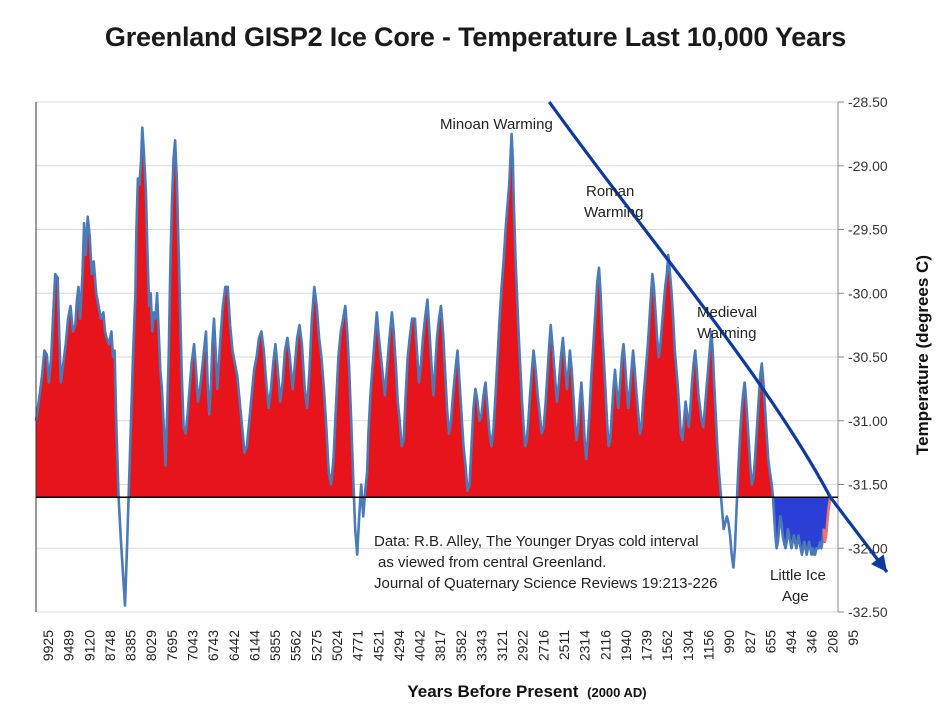  Describe the element at coordinates (709, 645) in the screenshot. I see `x-tick-label: 1156` at that location.